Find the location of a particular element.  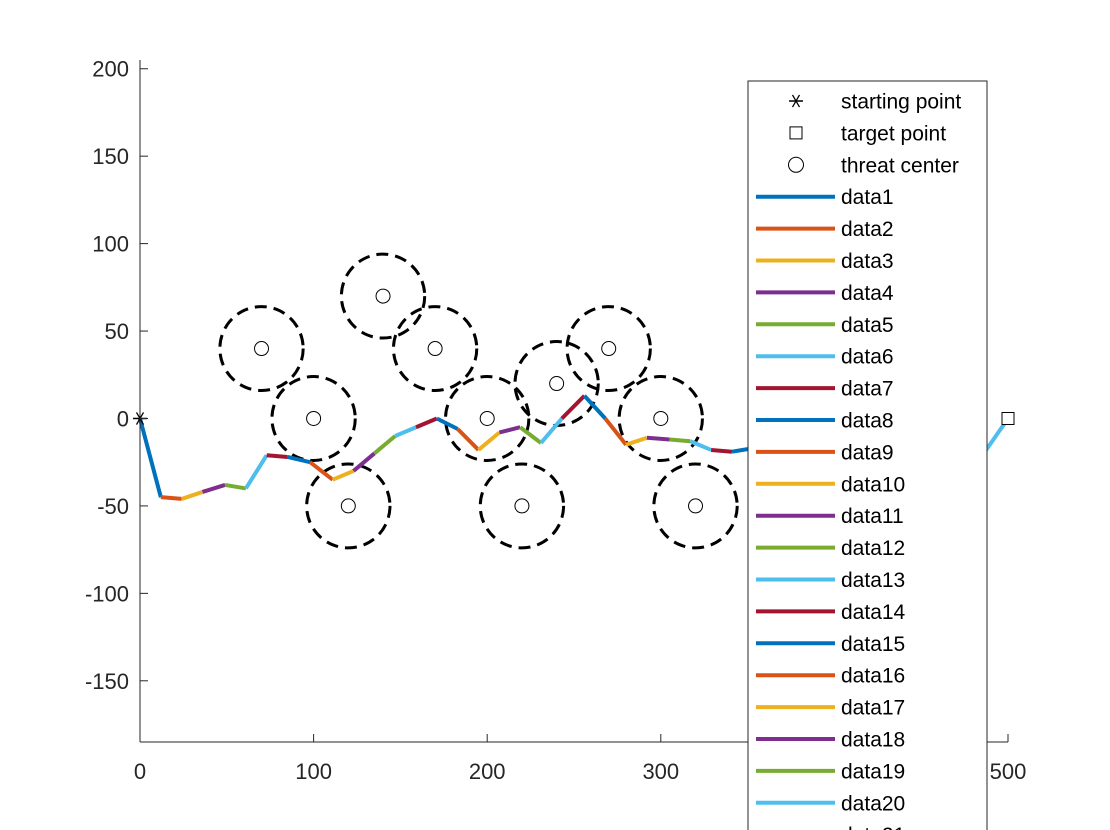

path-segment-data11 is located at coordinates (364, 462).